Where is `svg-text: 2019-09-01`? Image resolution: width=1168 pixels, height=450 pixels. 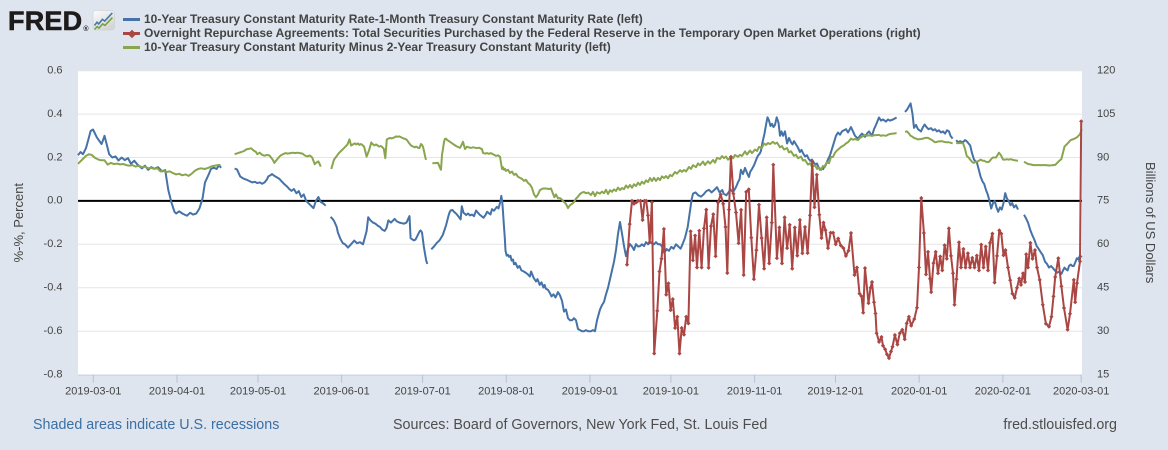
svg-text: 2019-09-01 is located at coordinates (590, 392).